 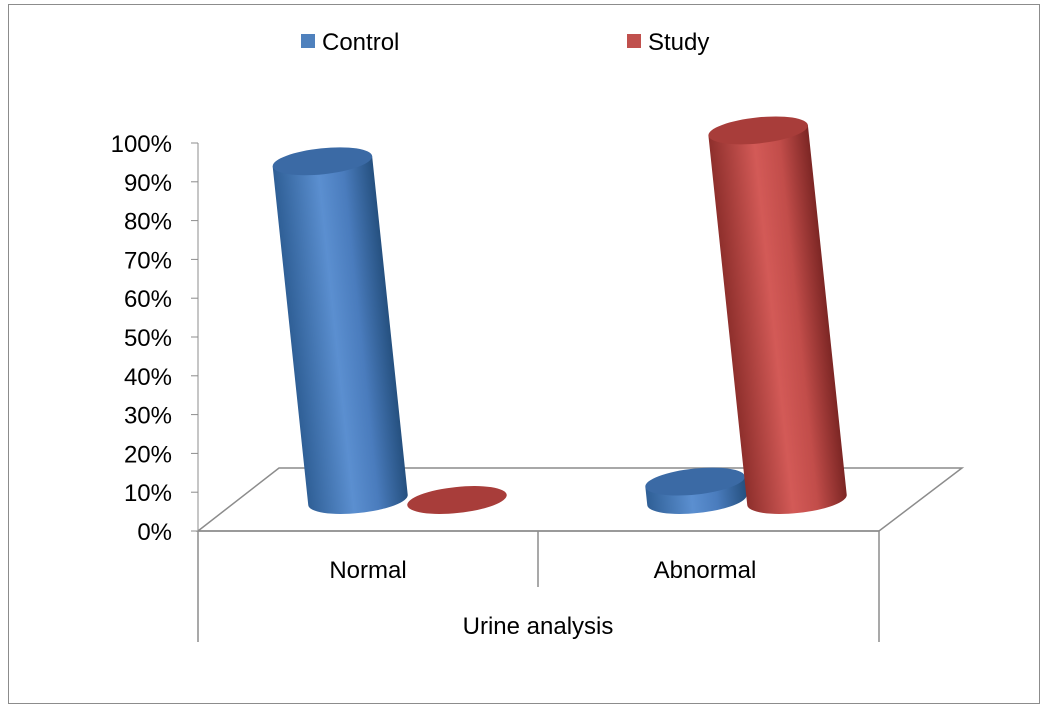 I want to click on y-tick-label: 70%, so click(x=148, y=260).